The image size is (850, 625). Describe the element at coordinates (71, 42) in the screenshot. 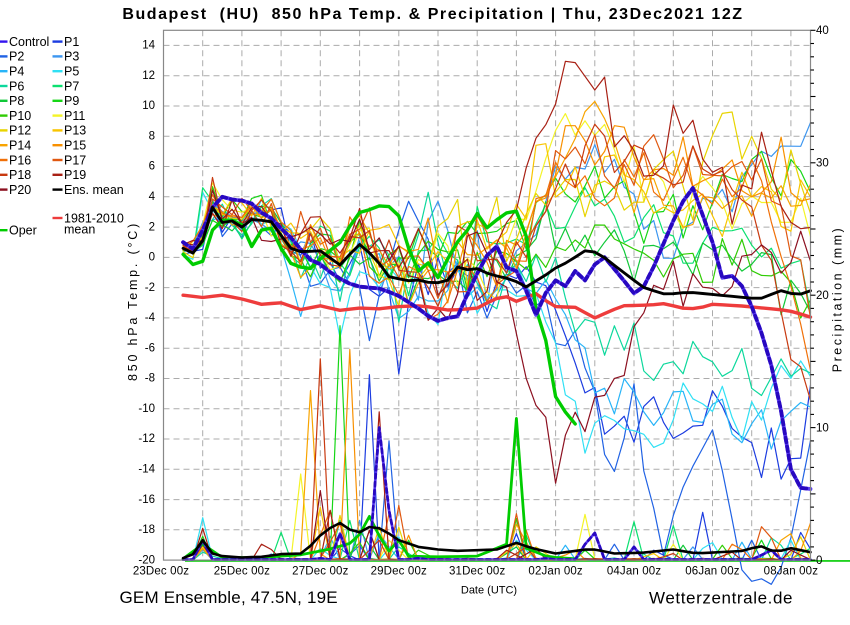

I see `svg-text: P1` at that location.